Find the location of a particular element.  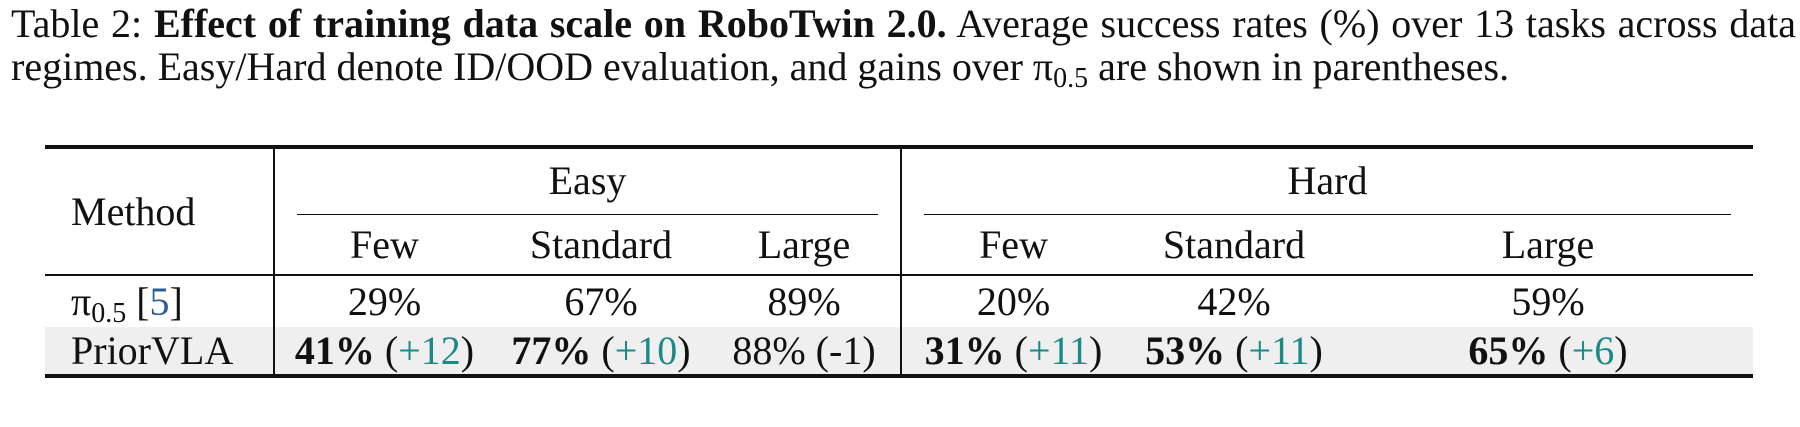

cell-priorvla-hard-large: 65% (+6) is located at coordinates (1548, 350).